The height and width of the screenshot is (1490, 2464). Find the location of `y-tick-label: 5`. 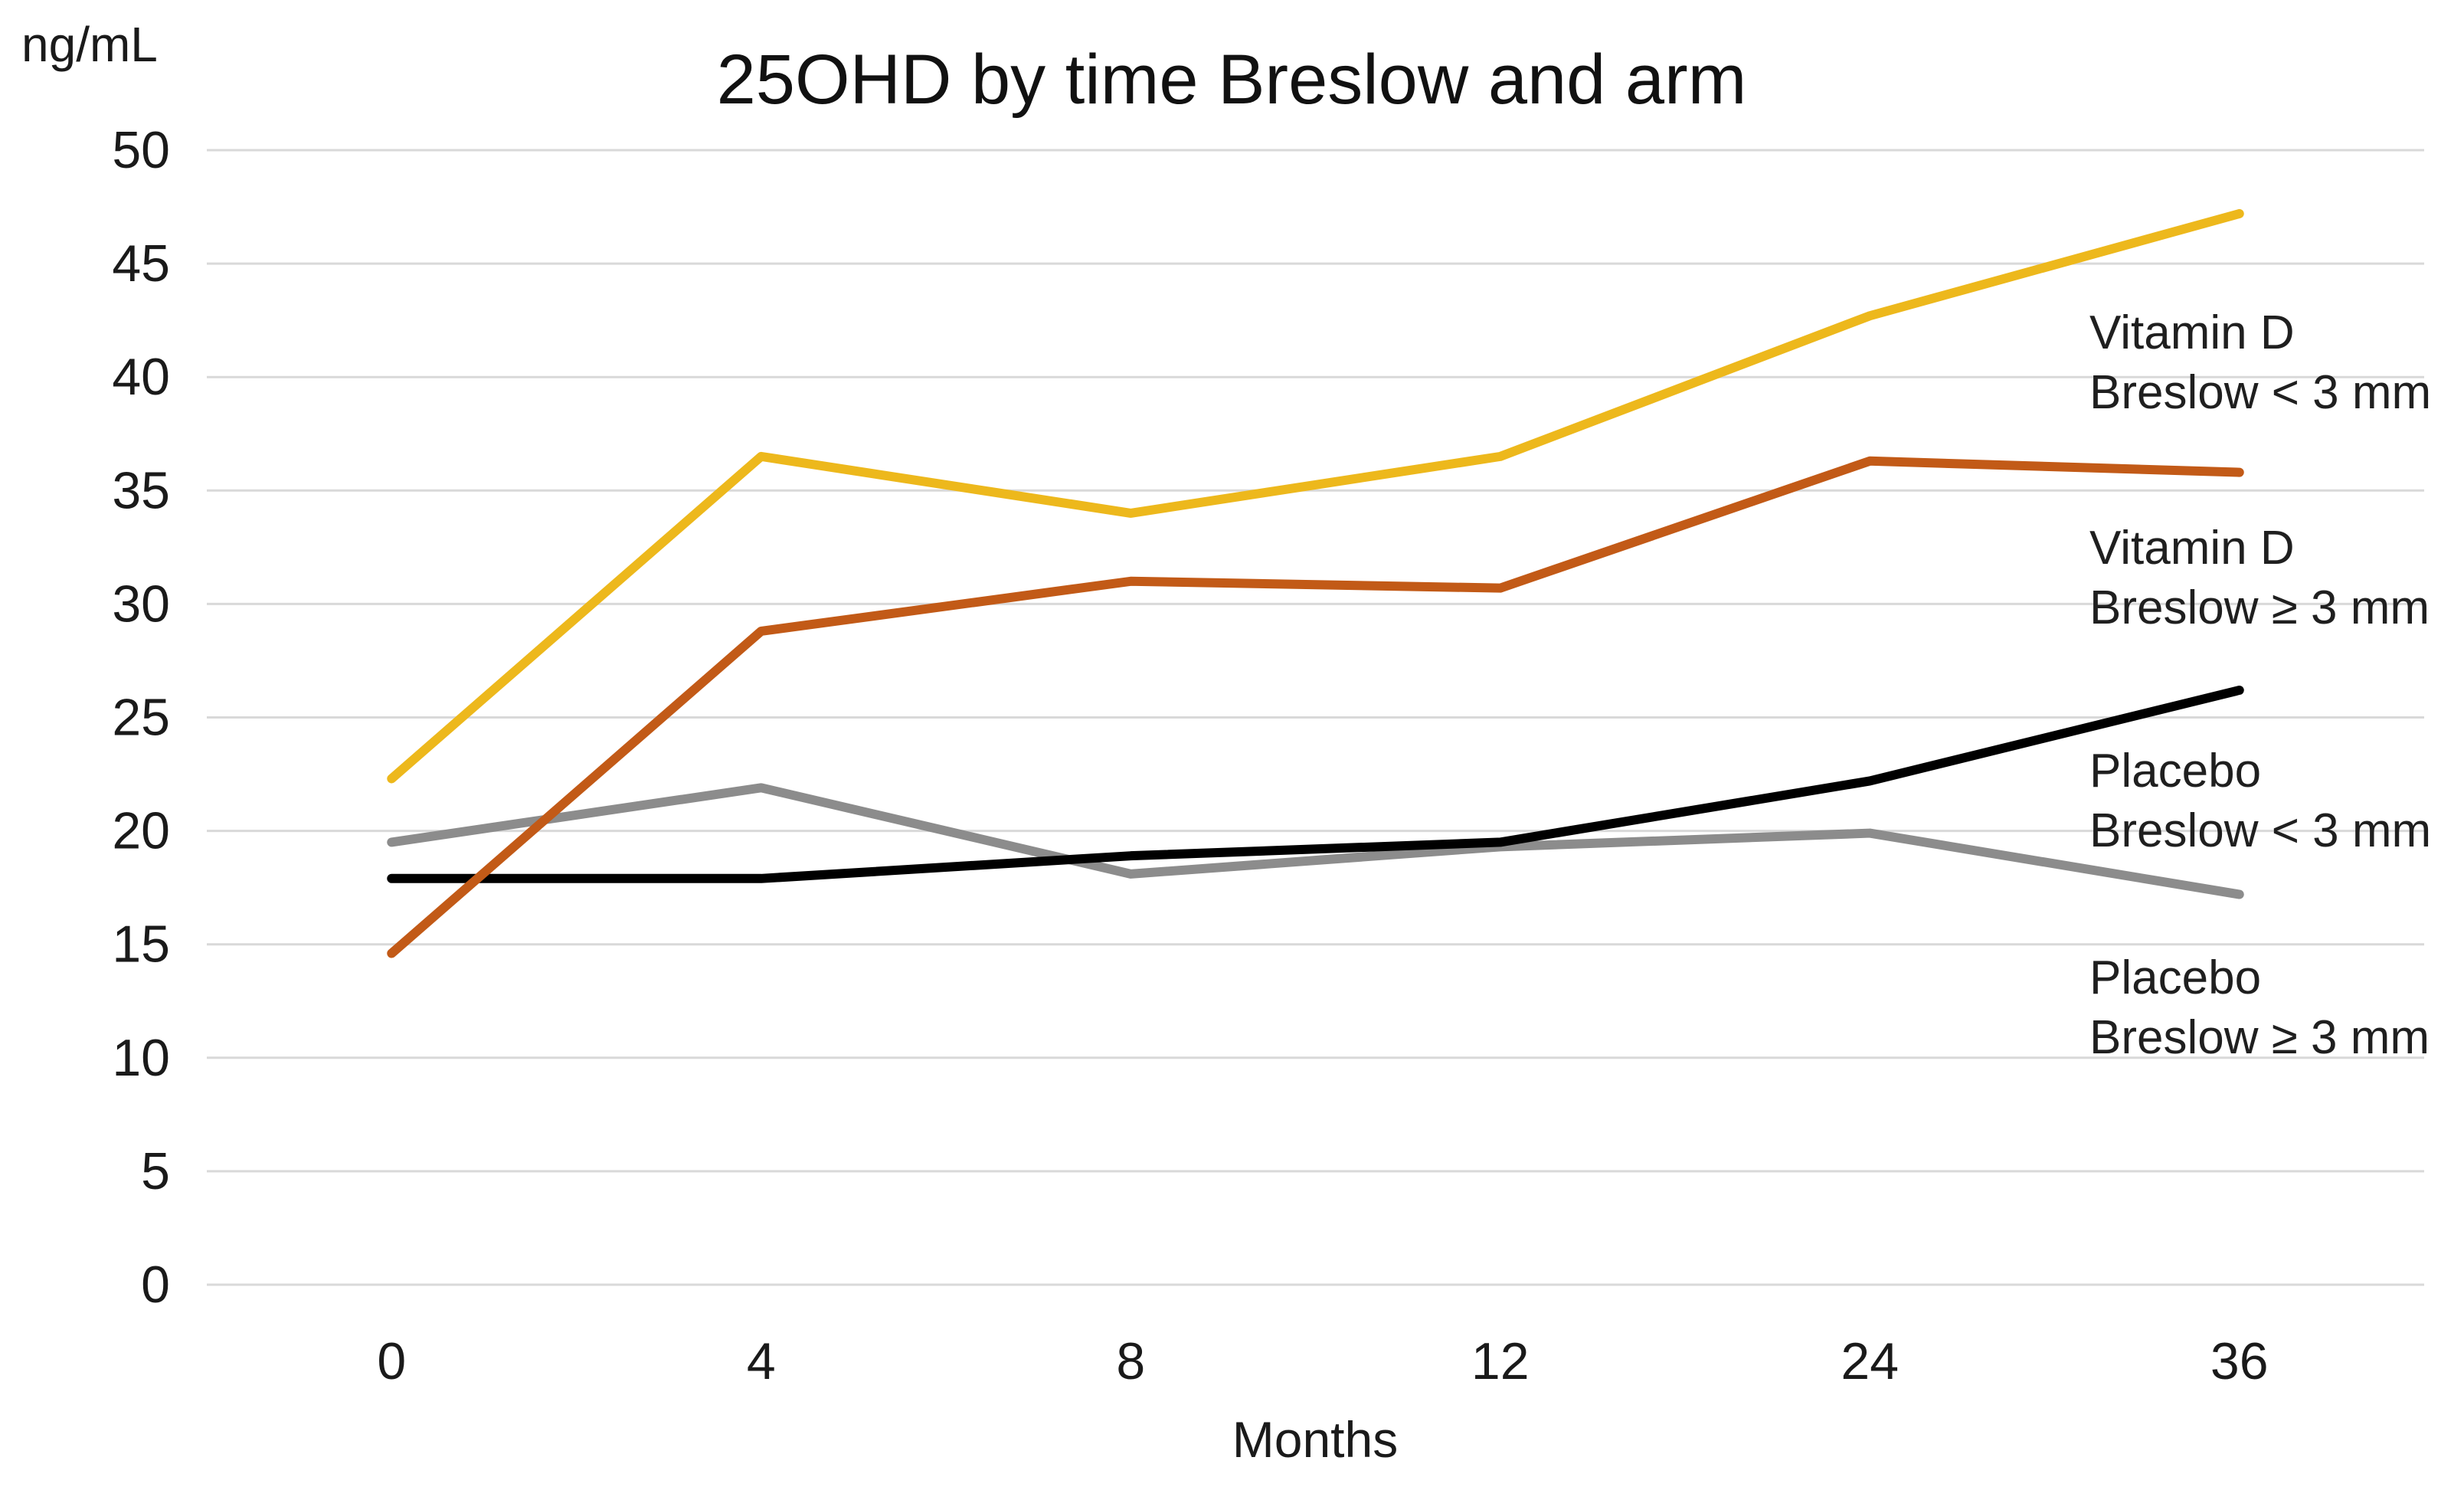

y-tick-label: 5 is located at coordinates (155, 1171).